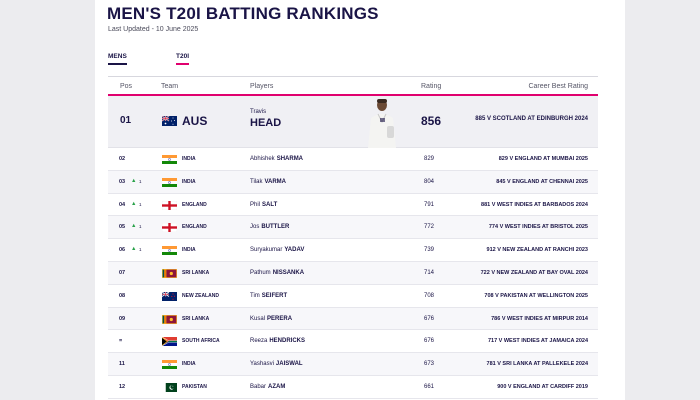  I want to click on team-name: SOUTH AFRICA, so click(201, 341).